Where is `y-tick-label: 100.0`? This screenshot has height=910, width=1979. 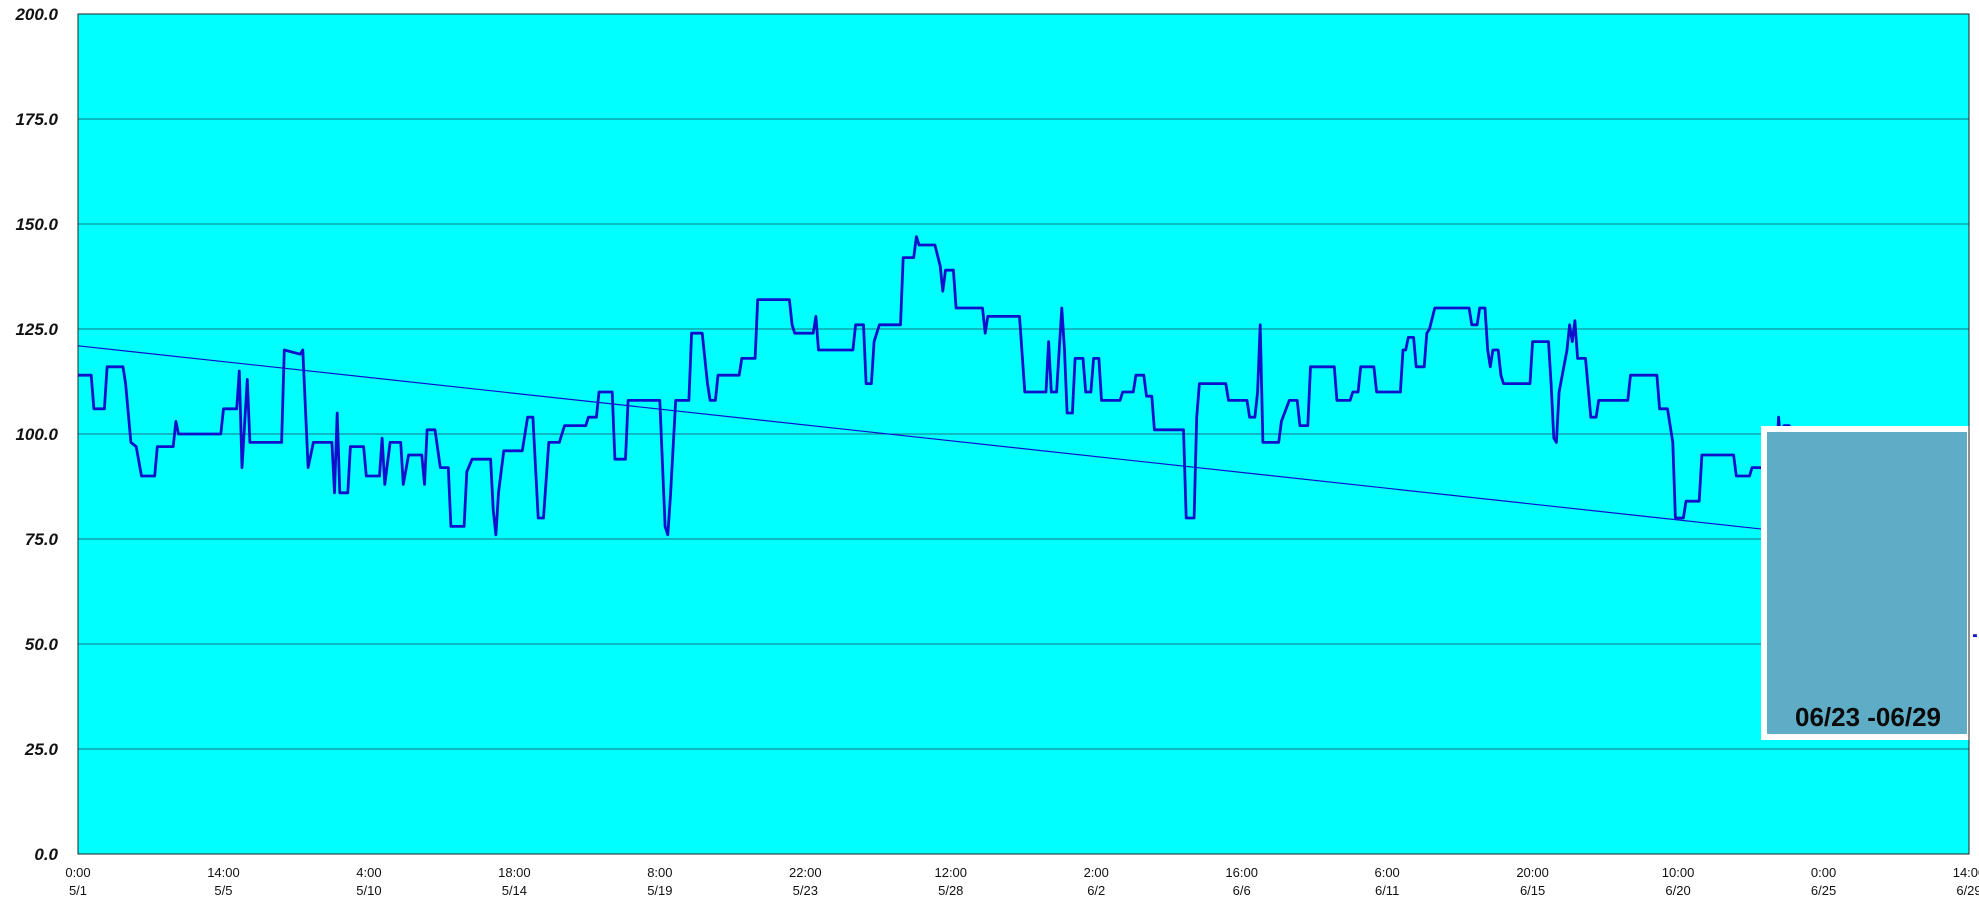
y-tick-label: 100.0 is located at coordinates (36, 434).